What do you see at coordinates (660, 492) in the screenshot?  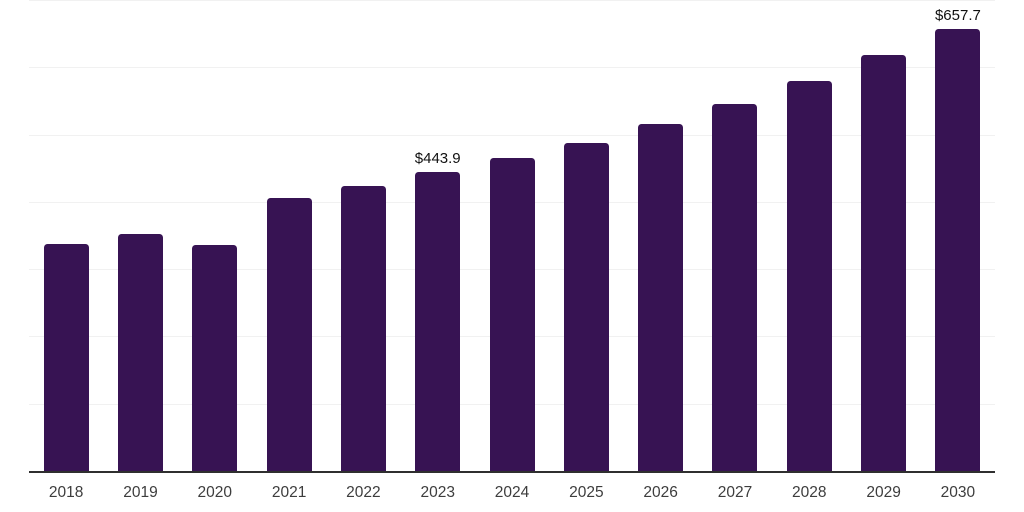 I see `x-tick-label: 2026` at bounding box center [660, 492].